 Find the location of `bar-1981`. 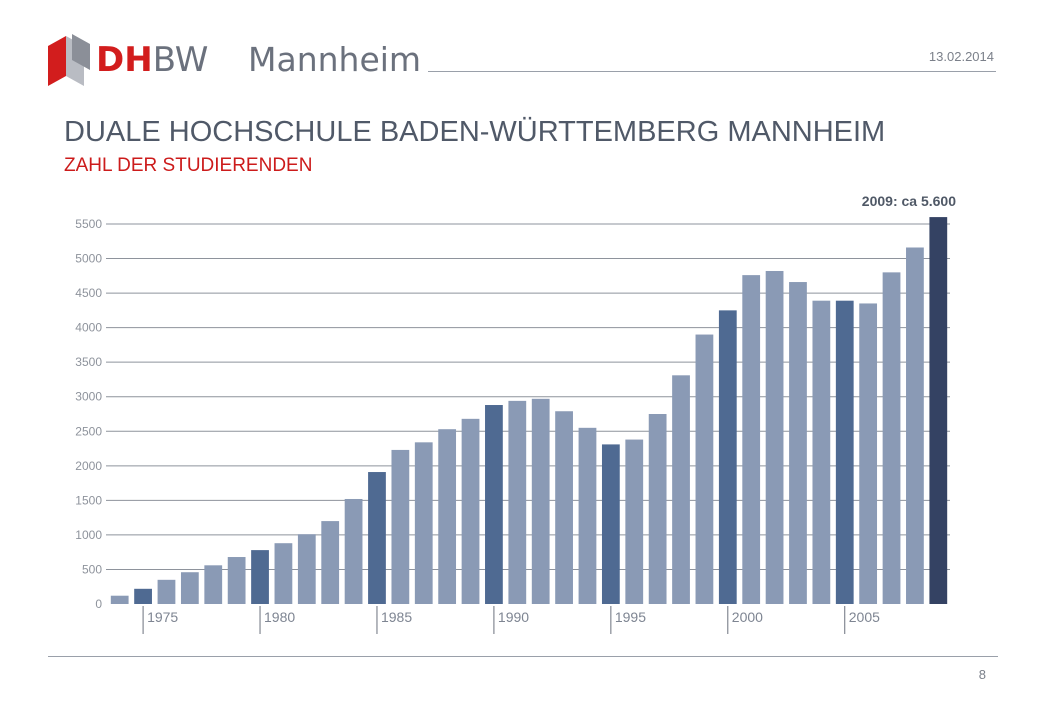

bar-1981 is located at coordinates (283, 573).